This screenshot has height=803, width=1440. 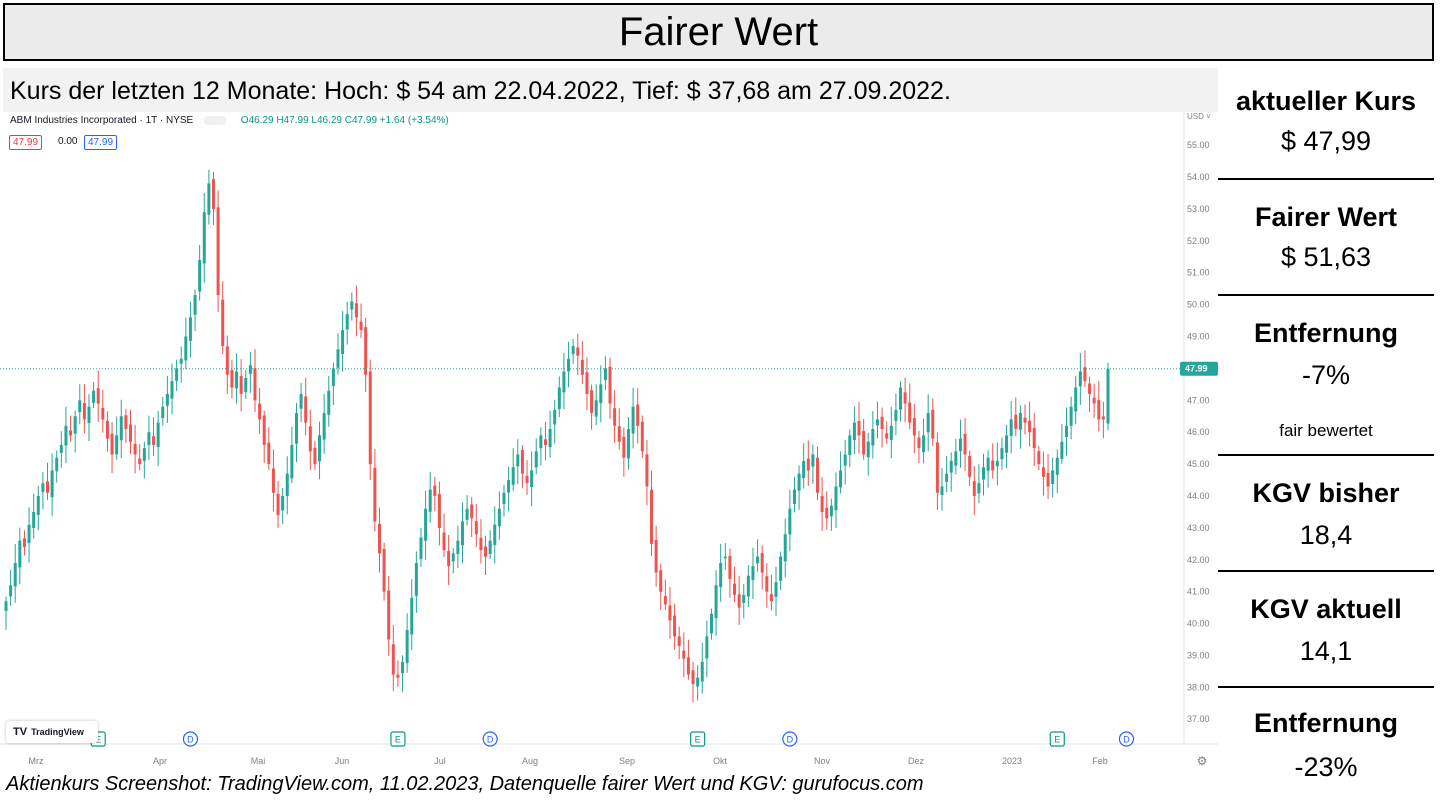 What do you see at coordinates (26, 142) in the screenshot?
I see `sell-price-box: 47.99` at bounding box center [26, 142].